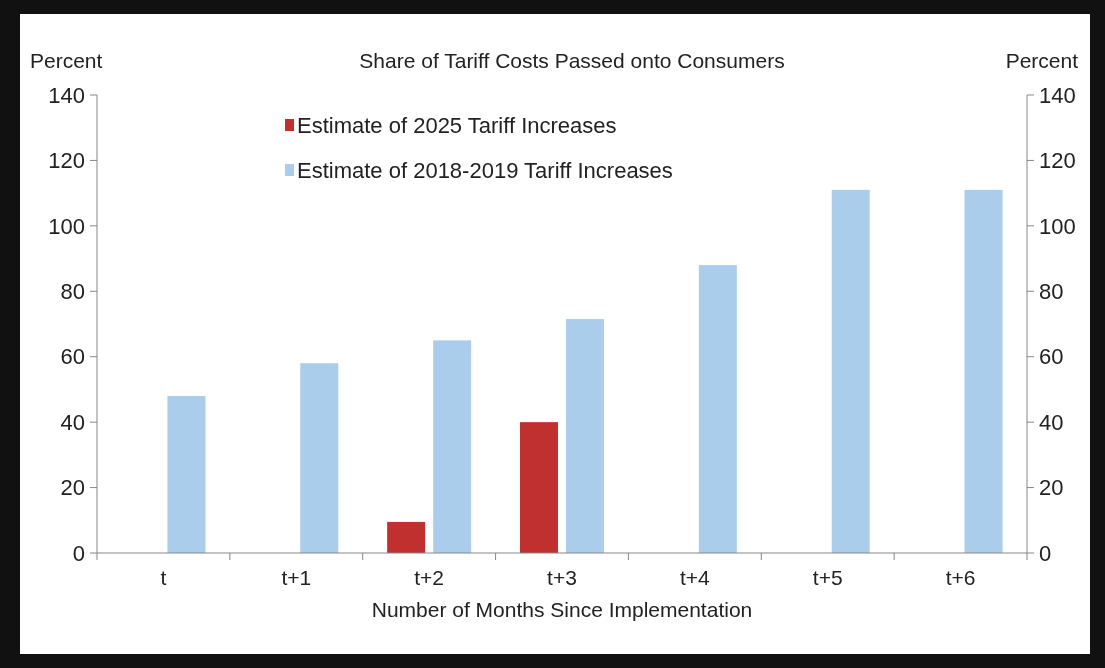 The width and height of the screenshot is (1105, 668). I want to click on y-tick-label: 60, so click(72, 357).